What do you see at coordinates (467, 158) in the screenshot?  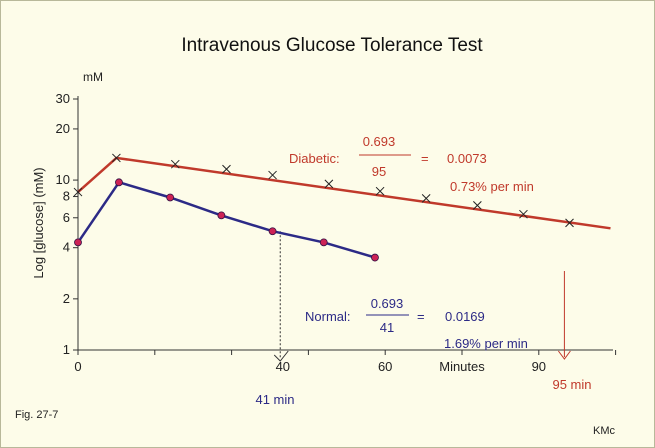 I see `diabetic-result: 0.0073` at bounding box center [467, 158].